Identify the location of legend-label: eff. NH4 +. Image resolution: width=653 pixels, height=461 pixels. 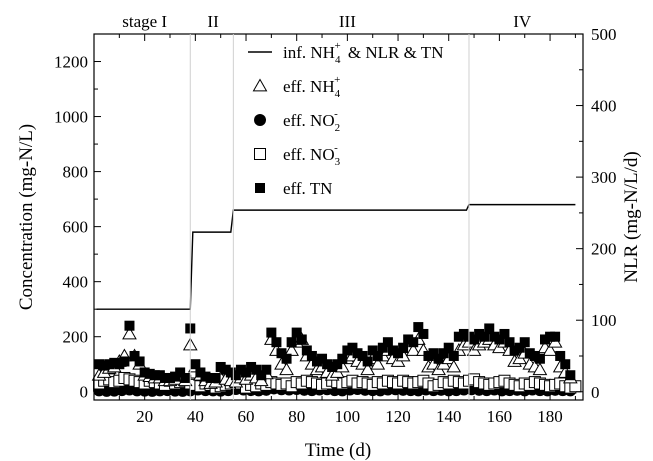
(312, 87).